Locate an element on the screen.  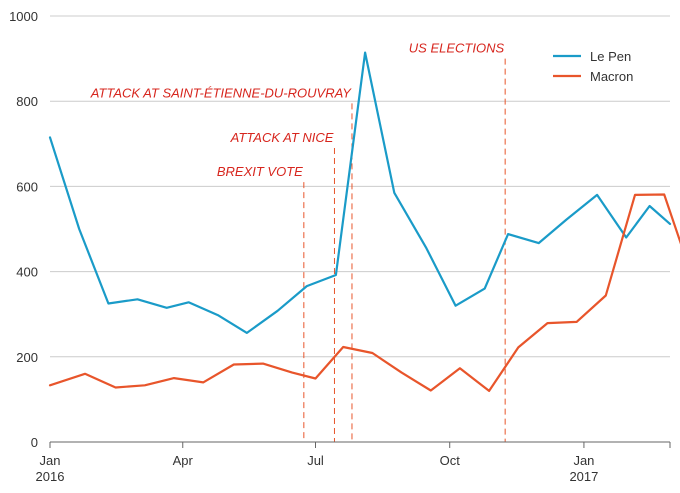
x-tick-label: Jul is located at coordinates (315, 460).